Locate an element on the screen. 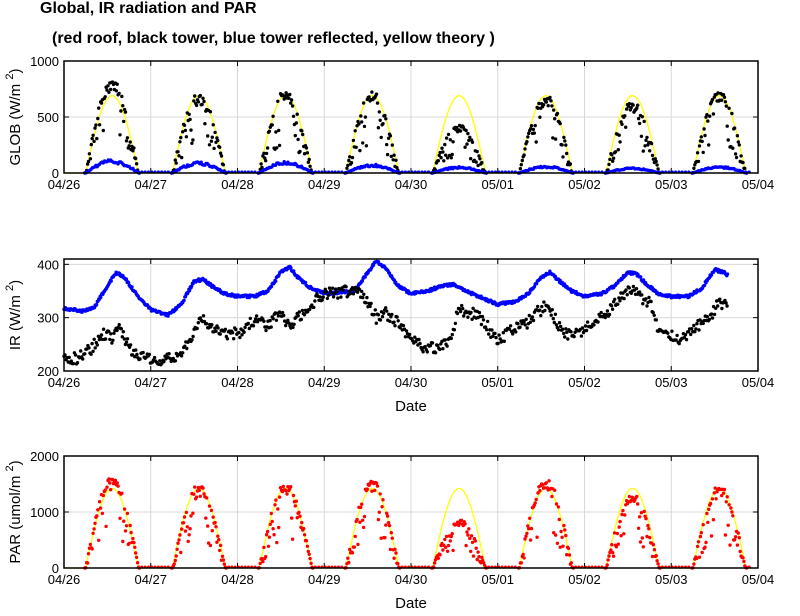  theory-line is located at coordinates (407, 528).